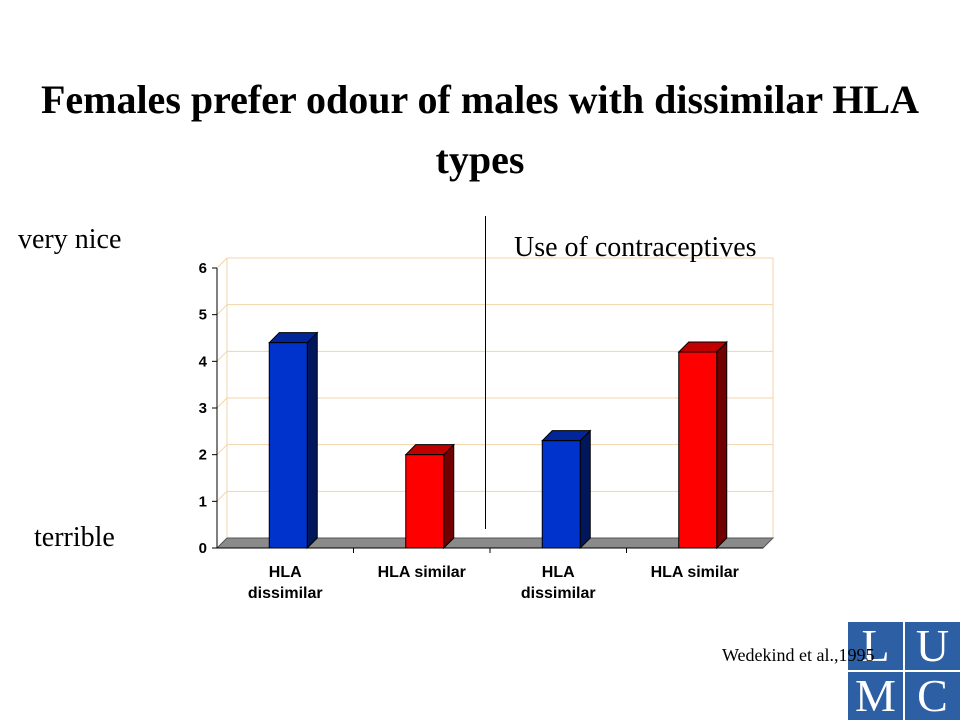 The height and width of the screenshot is (721, 960). Describe the element at coordinates (203, 268) in the screenshot. I see `y-tick-label: 6` at that location.